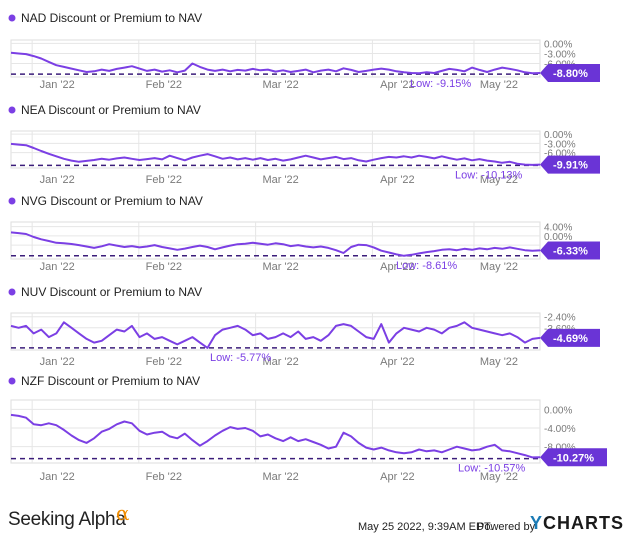  What do you see at coordinates (537, 523) in the screenshot?
I see `ycharts-logo-y: Y` at bounding box center [537, 523].